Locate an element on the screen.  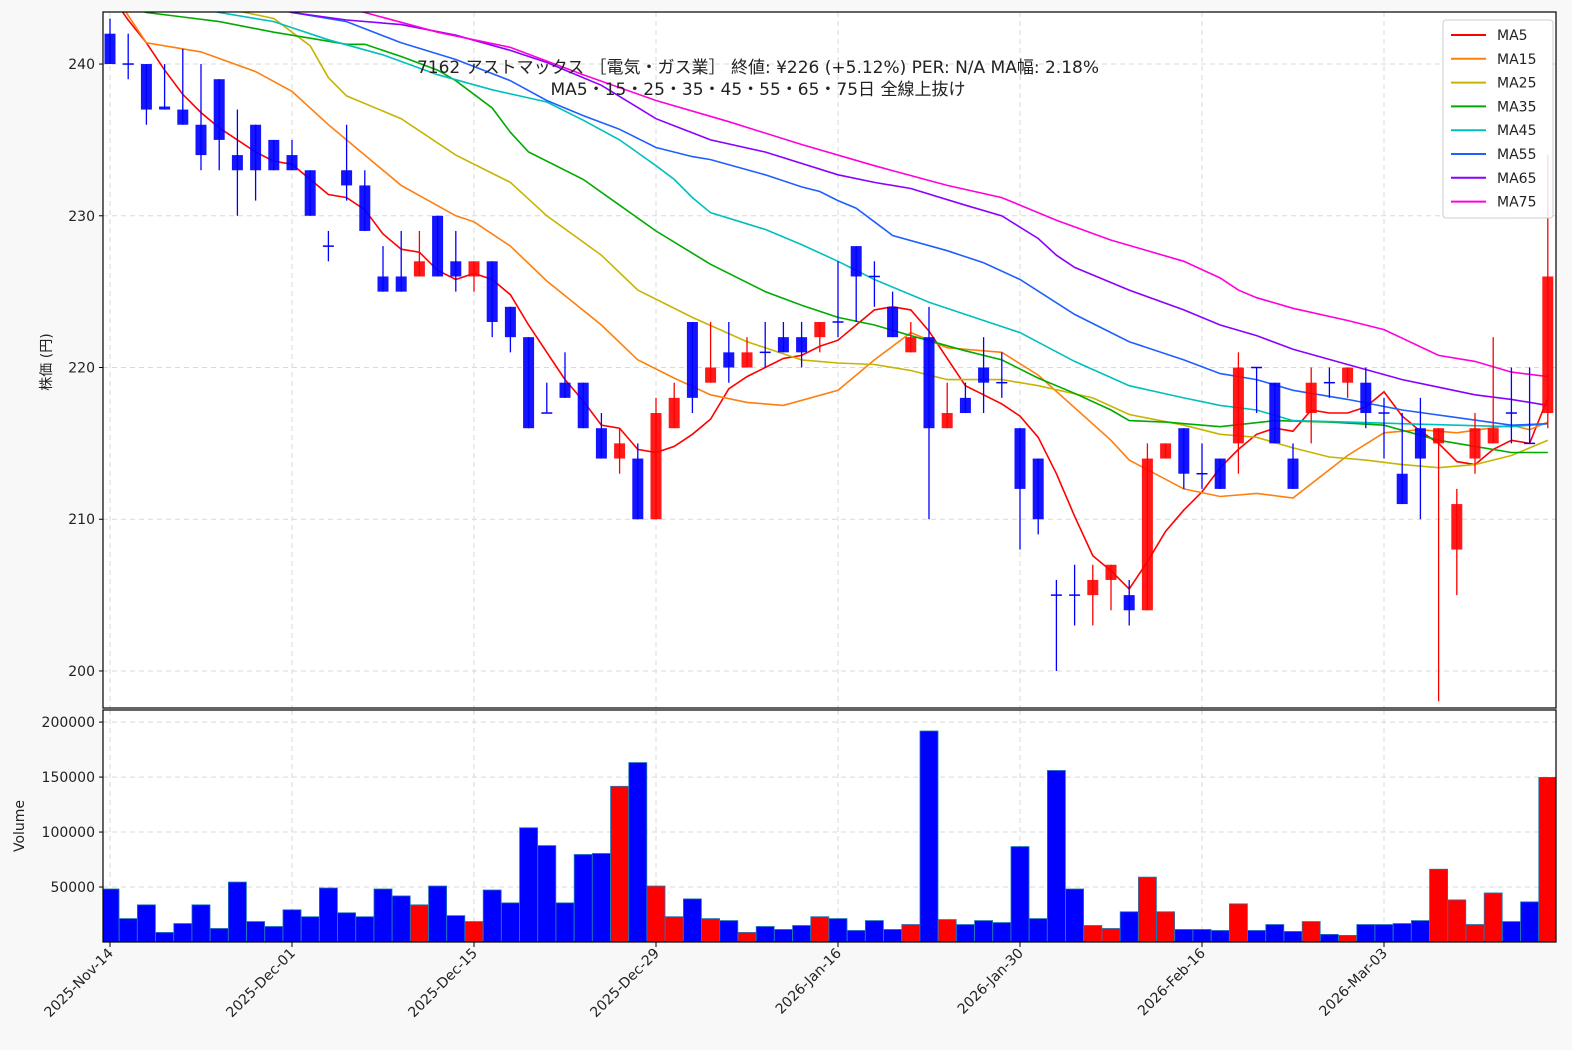
volume-tick-label: 100000 is located at coordinates (68, 833).